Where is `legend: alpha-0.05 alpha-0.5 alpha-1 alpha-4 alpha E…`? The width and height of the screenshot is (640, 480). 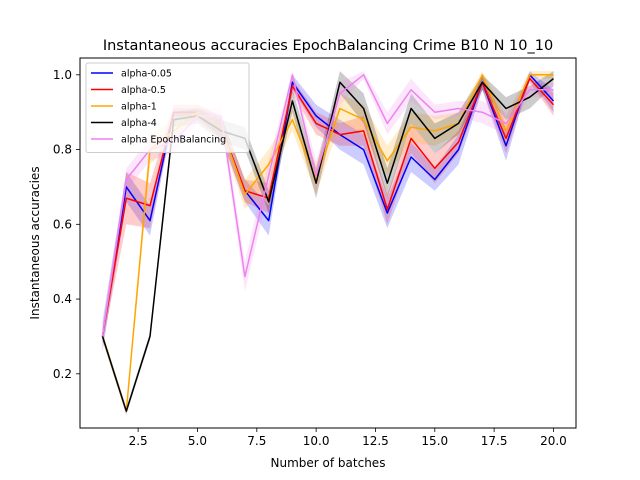
legend: alpha-0.05 alpha-0.5 alpha-1 alpha-4 alpha E… is located at coordinates (167, 107).